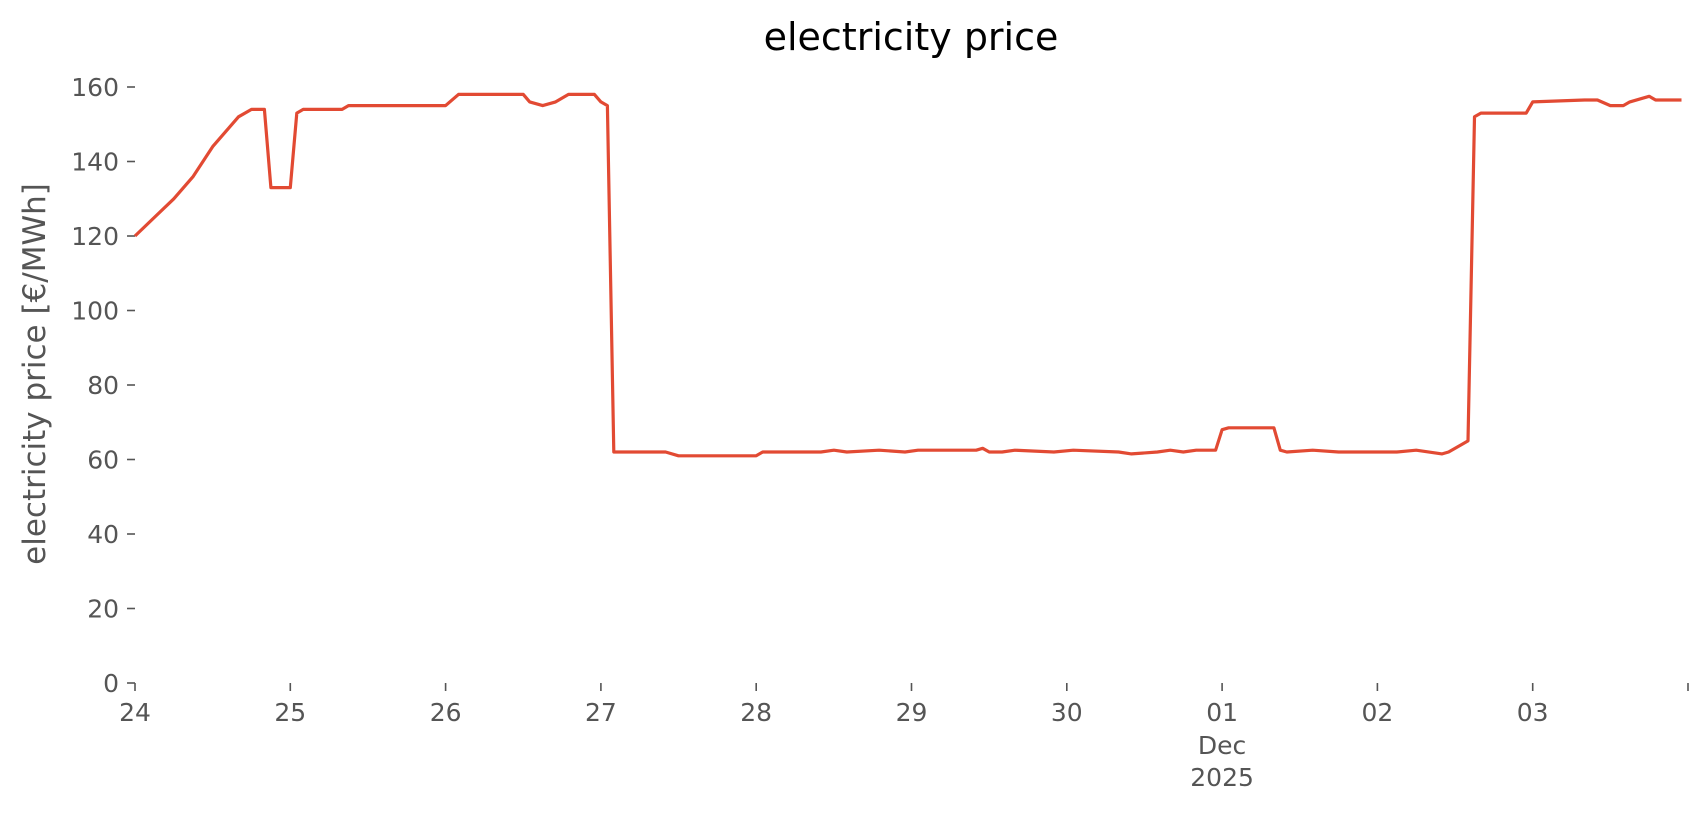 The width and height of the screenshot is (1706, 815). I want to click on x-tick-label: 26, so click(446, 712).